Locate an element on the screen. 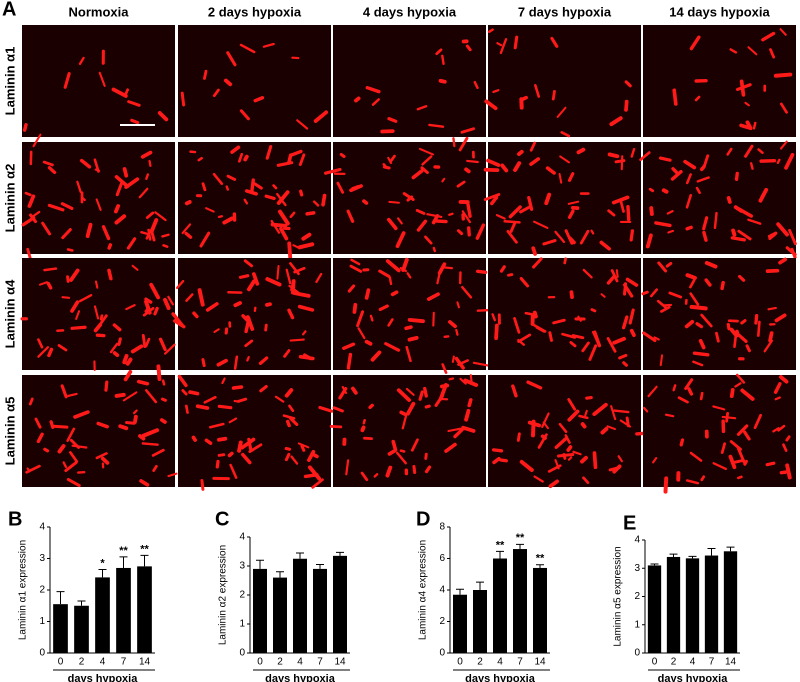 Image resolution: width=800 pixels, height=682 pixels. x-tick-label: 4 is located at coordinates (103, 662).